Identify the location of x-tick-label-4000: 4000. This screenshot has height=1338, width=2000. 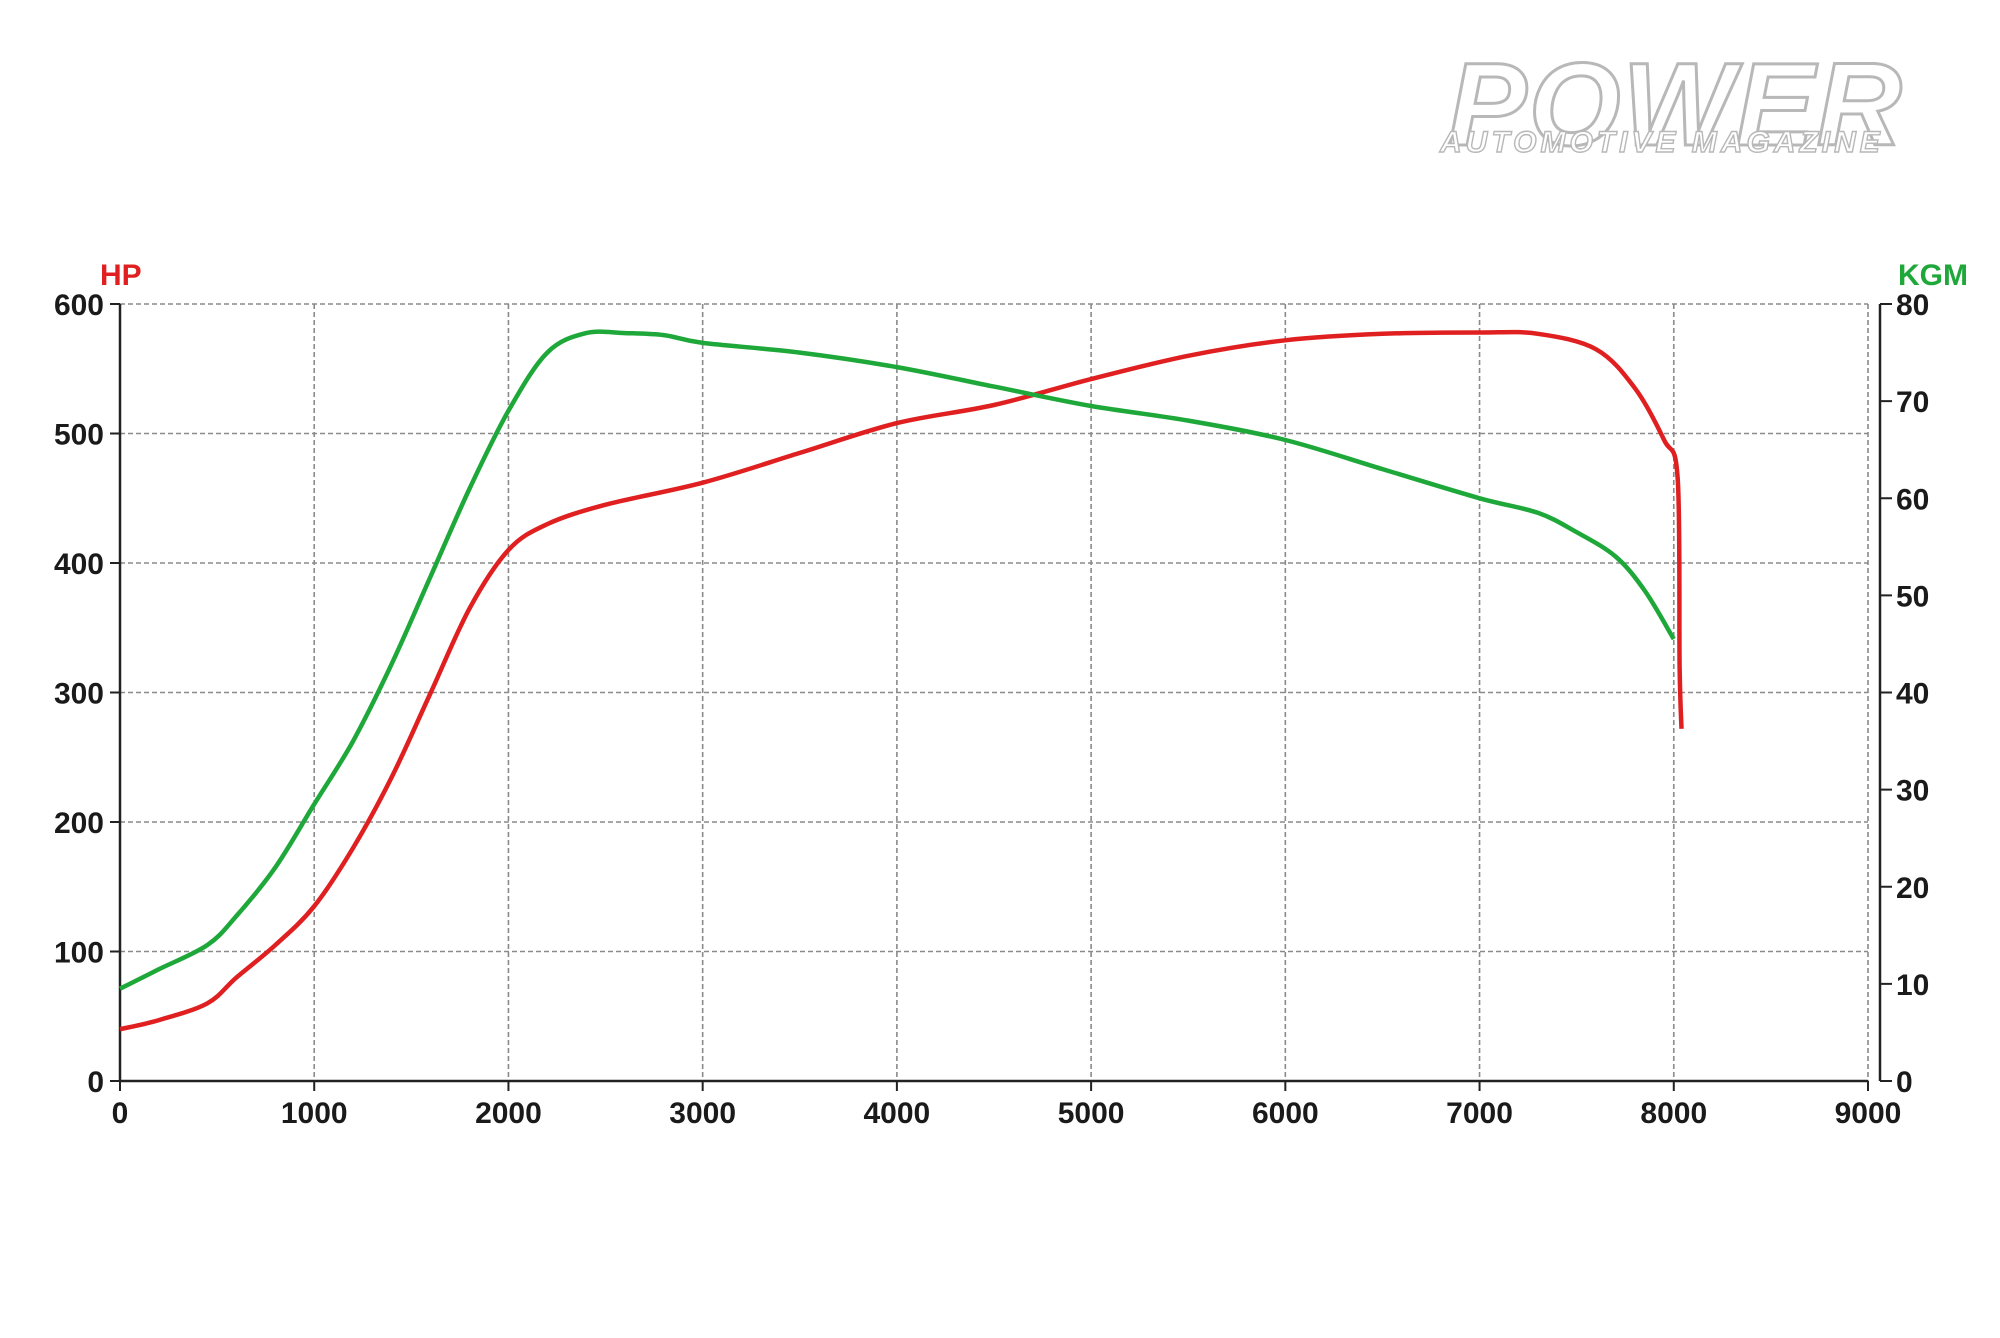
(897, 1113).